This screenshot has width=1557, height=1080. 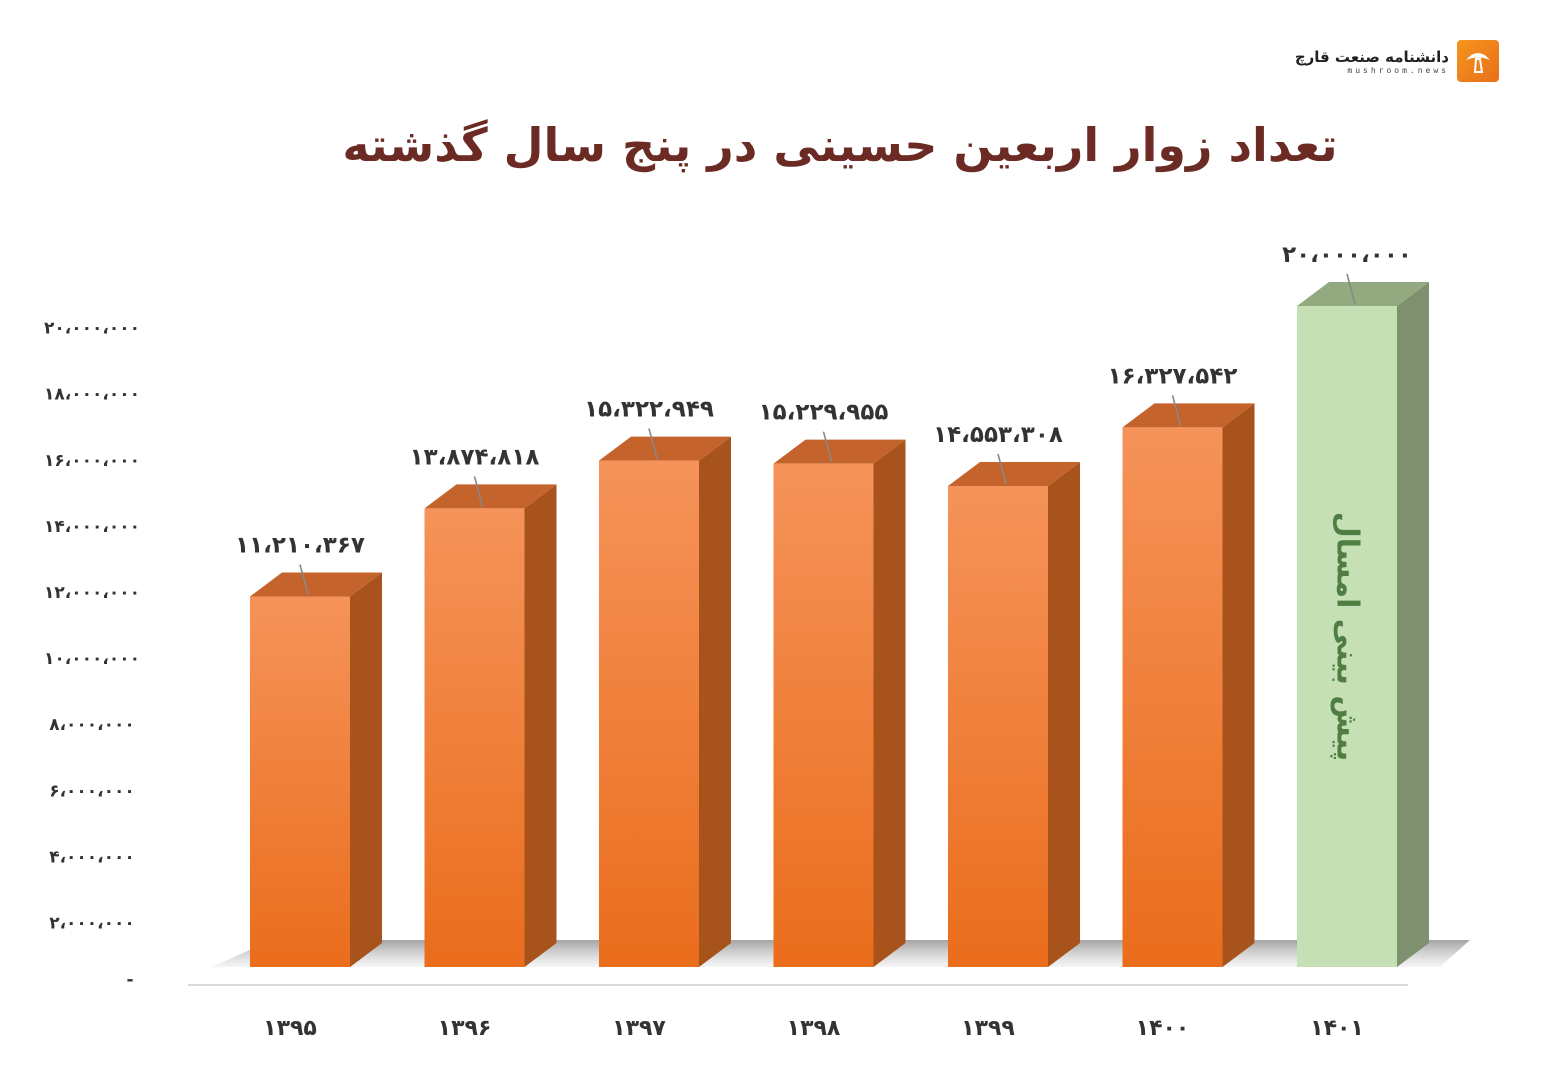 I want to click on data-label: ۱۳،۸۷۴،۸۱۸, so click(x=475, y=457).